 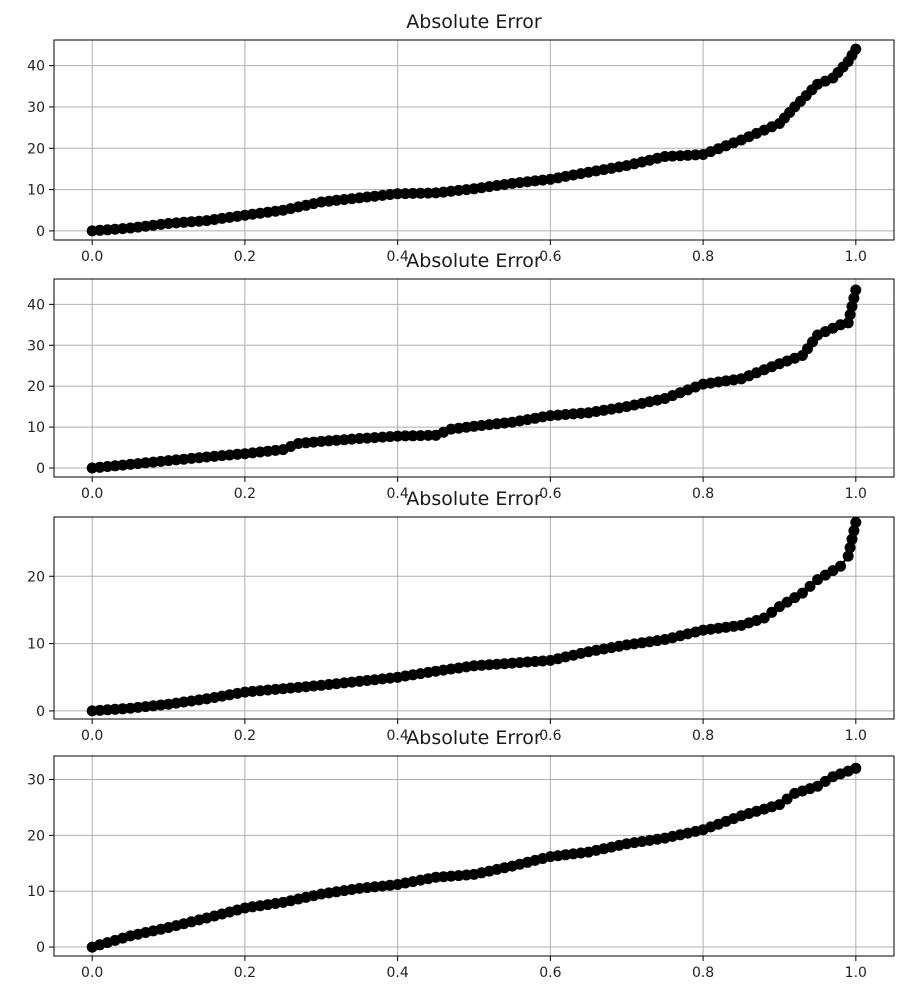 I want to click on y-tick-label-4: 40, so click(x=36, y=305).